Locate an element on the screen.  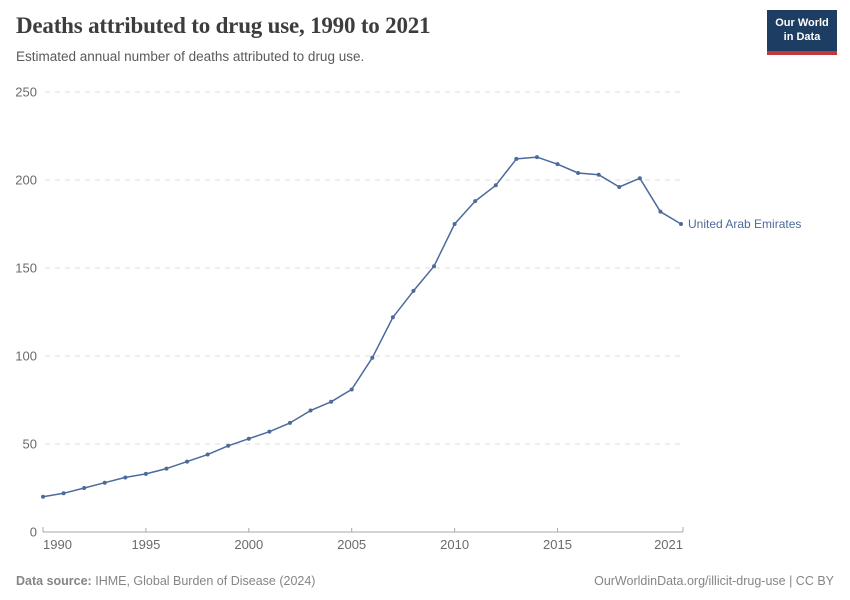
owid-logo: Our World in Data is located at coordinates (802, 32).